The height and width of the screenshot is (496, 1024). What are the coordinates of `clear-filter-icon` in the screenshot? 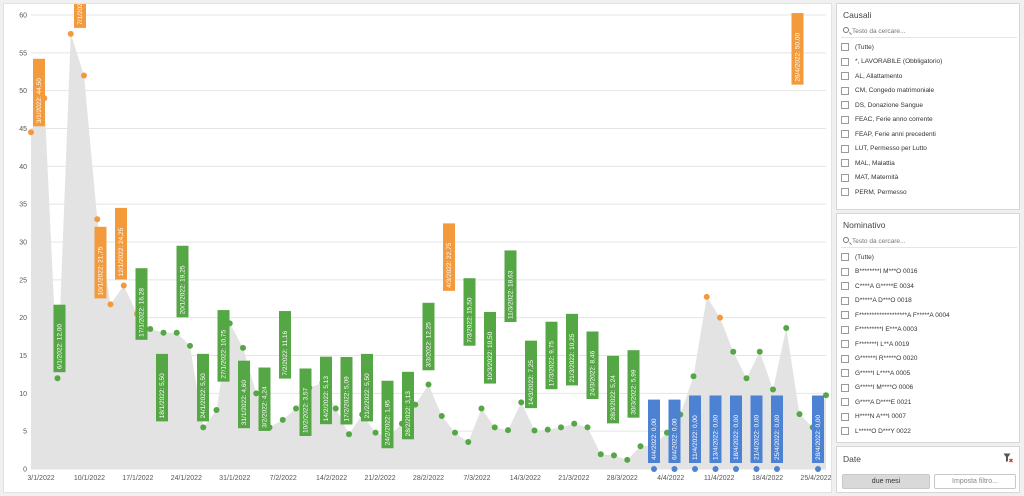 It's located at (1008, 458).